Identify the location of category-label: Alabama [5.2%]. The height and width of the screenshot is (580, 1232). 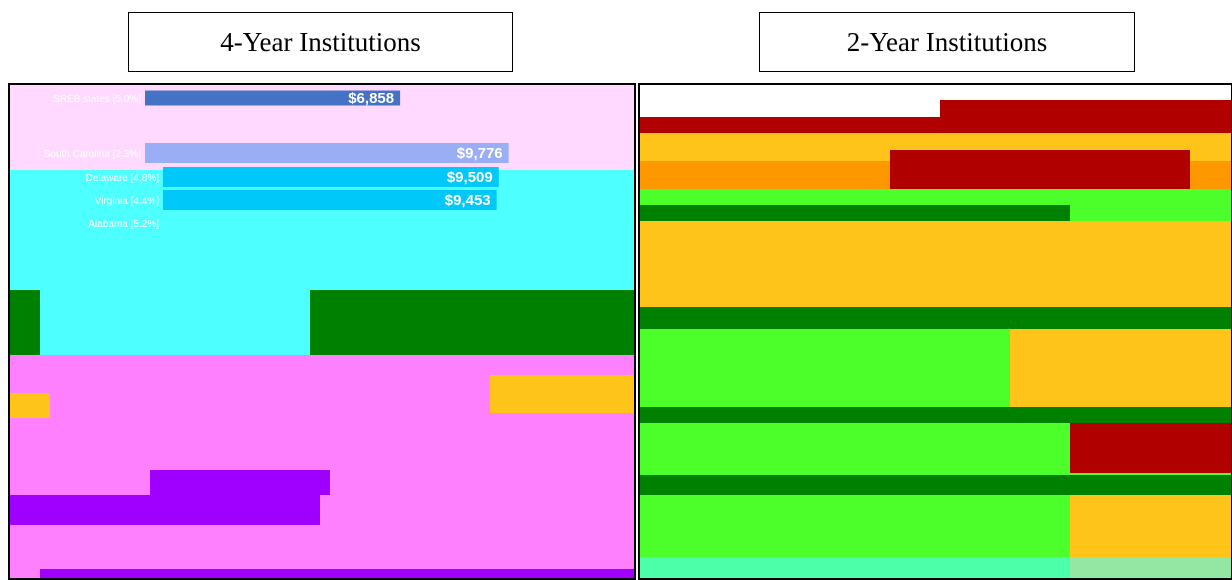
(123, 224).